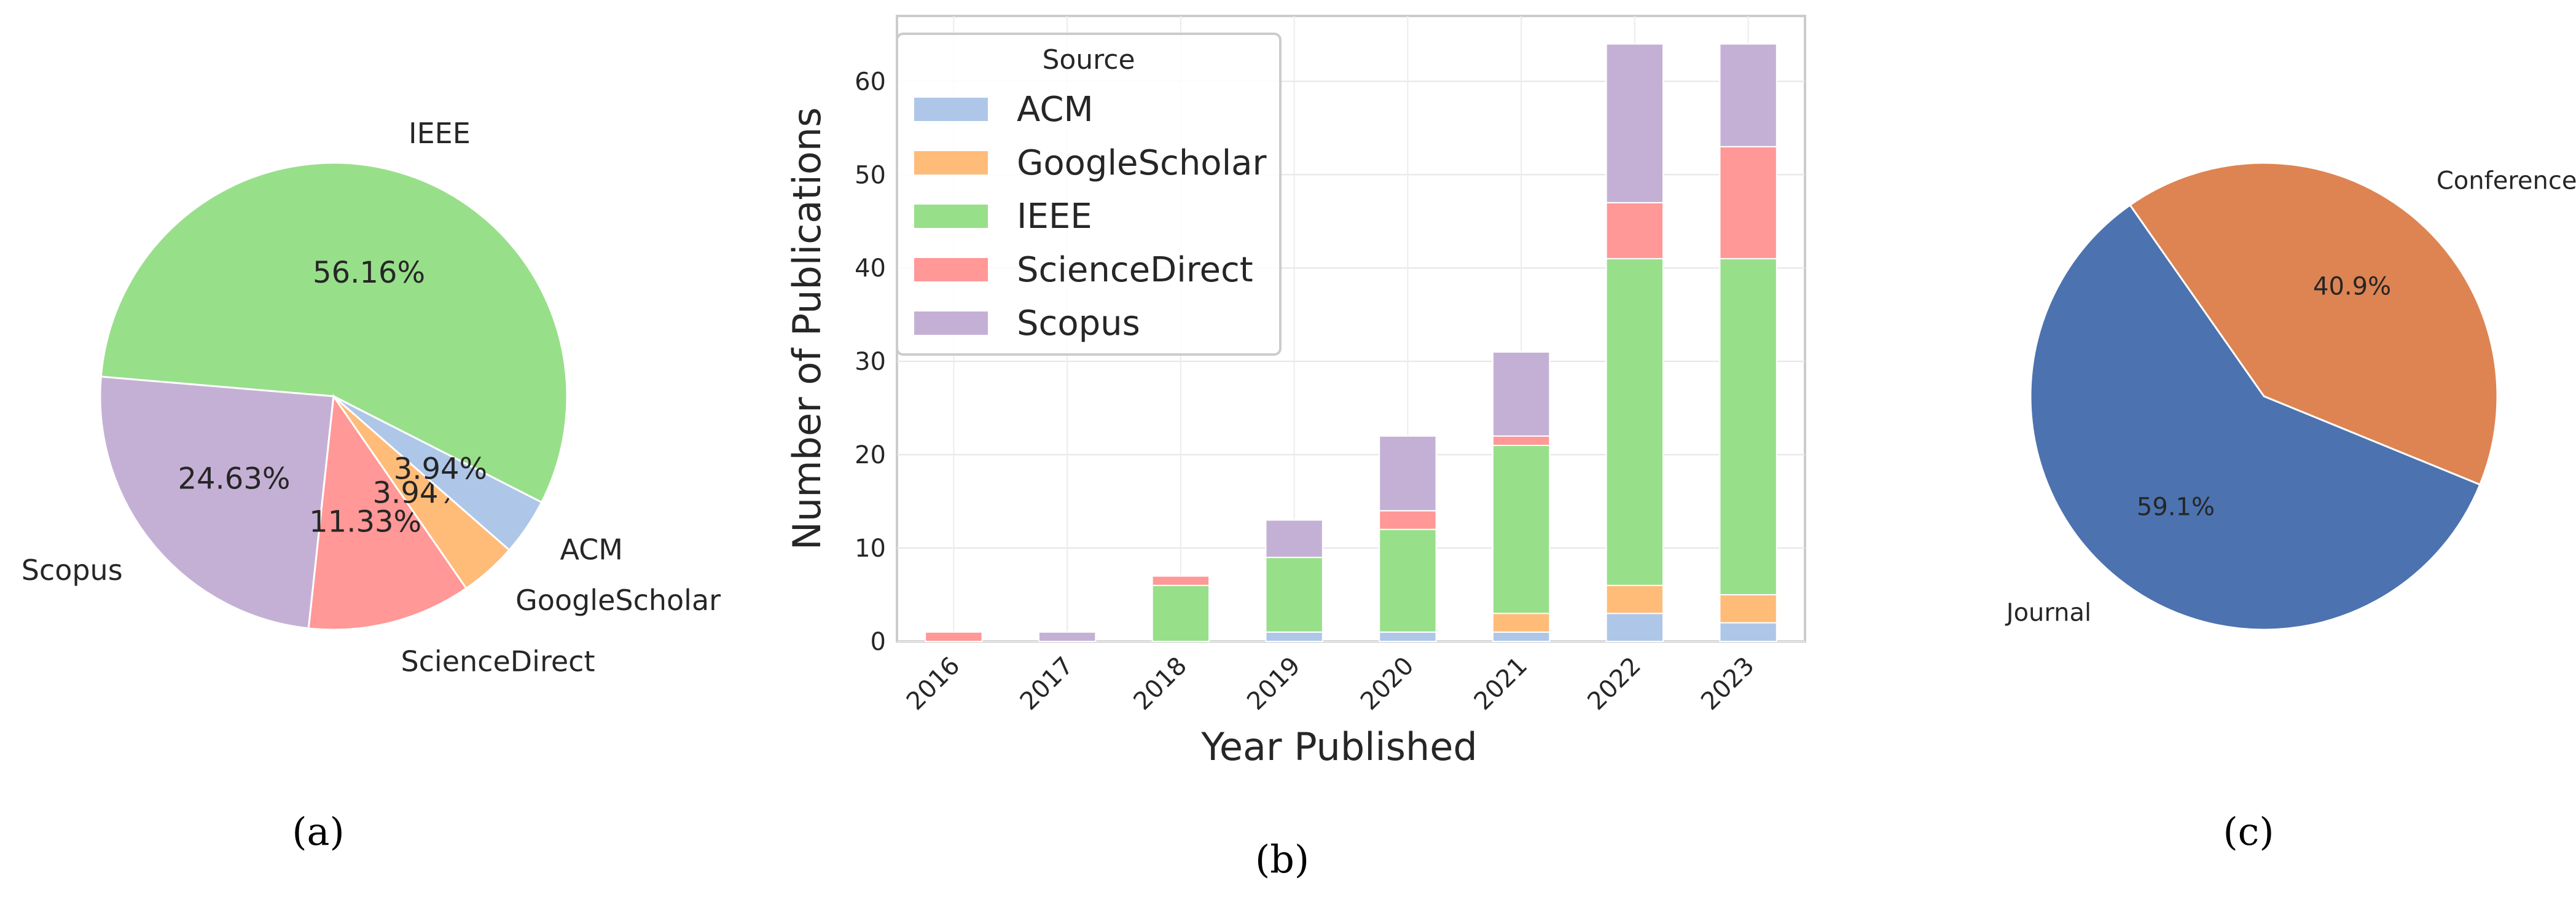 This screenshot has width=2576, height=897. I want to click on bar-scopus-2020, so click(1408, 473).